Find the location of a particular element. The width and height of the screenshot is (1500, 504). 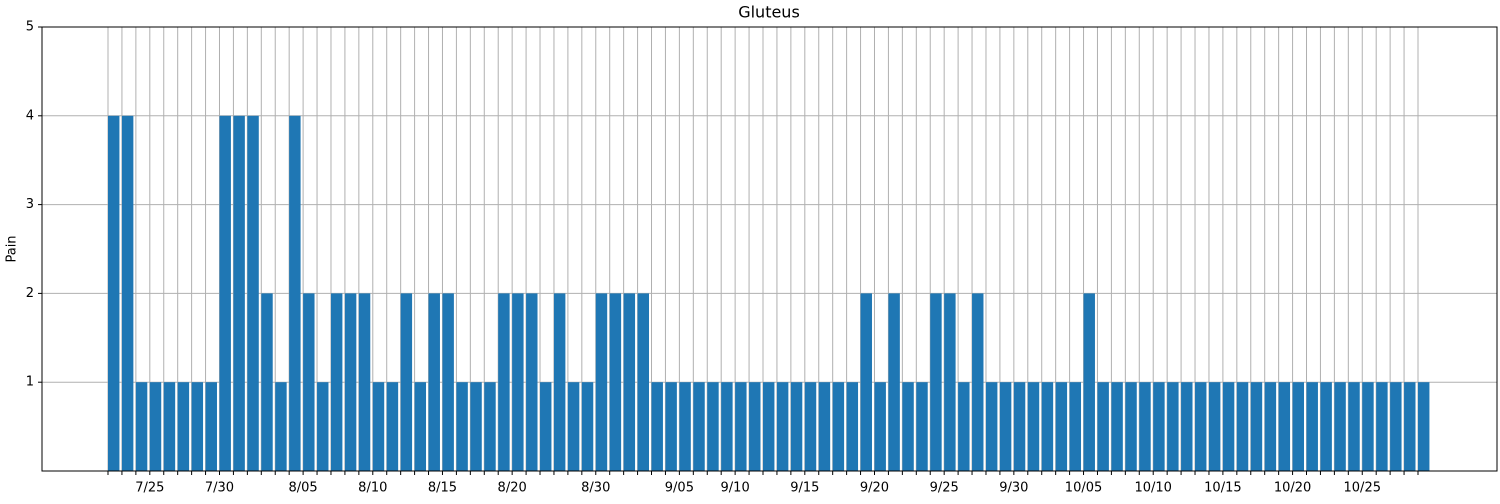

y-tick-label: 3 is located at coordinates (30, 204).